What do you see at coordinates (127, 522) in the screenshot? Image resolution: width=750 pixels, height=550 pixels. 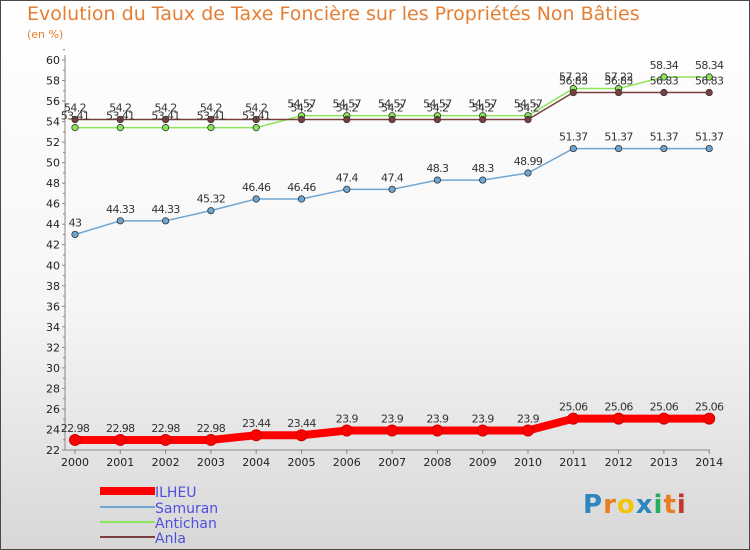 I see `legend-swatch-antichan` at bounding box center [127, 522].